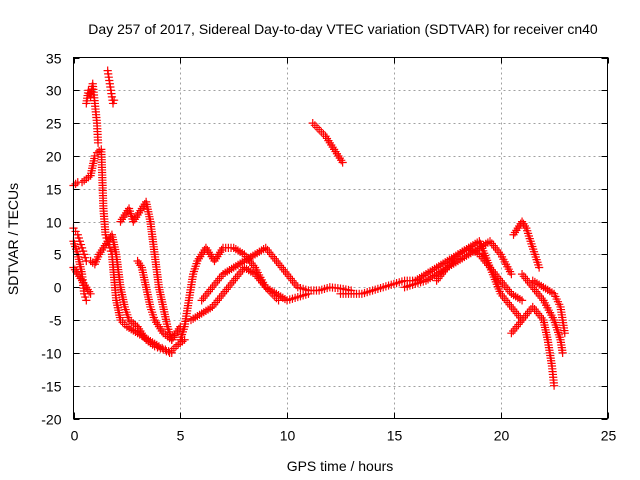 The height and width of the screenshot is (480, 640). I want to click on series-sat-s, so click(548, 307).